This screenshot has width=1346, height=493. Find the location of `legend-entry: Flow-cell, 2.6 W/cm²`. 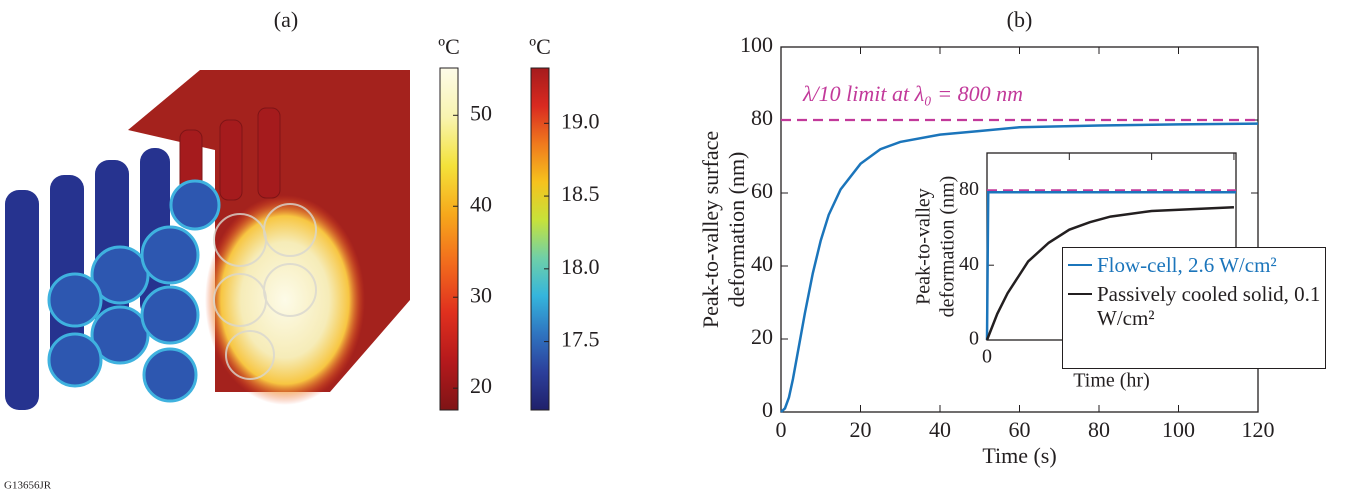

legend-entry: Flow-cell, 2.6 W/cm² is located at coordinates (1194, 265).